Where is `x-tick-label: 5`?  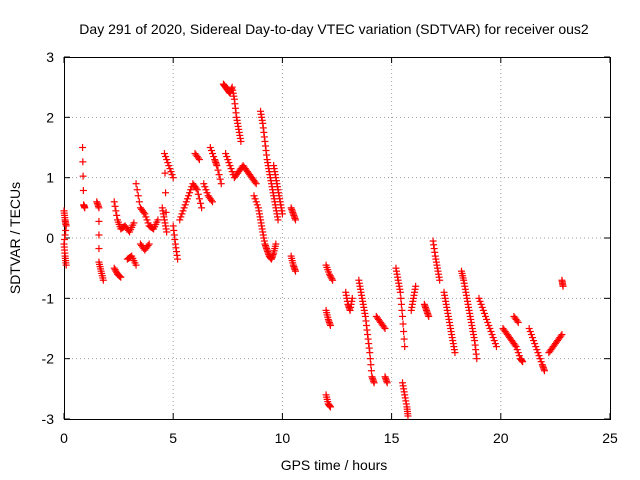
x-tick-label: 5 is located at coordinates (173, 438).